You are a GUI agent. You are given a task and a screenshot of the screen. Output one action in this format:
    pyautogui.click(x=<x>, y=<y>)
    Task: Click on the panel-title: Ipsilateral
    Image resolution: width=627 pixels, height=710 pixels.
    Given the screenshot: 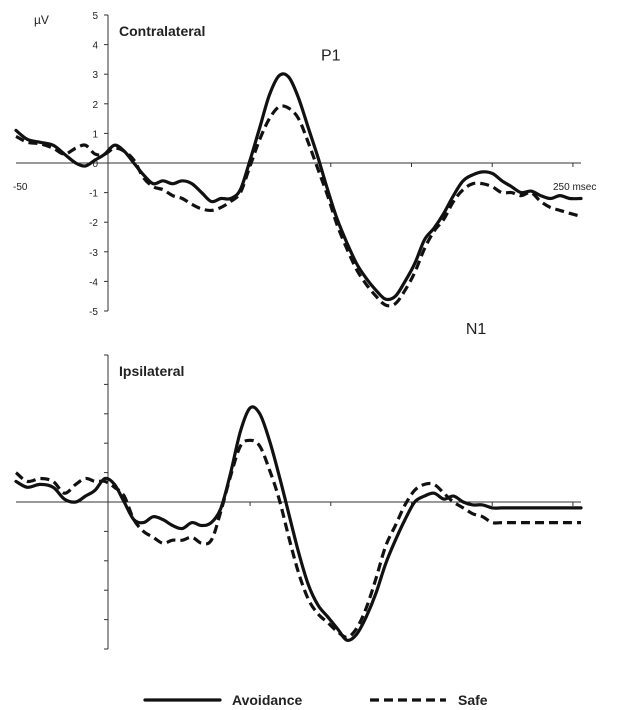 What is the action you would take?
    pyautogui.click(x=151, y=371)
    